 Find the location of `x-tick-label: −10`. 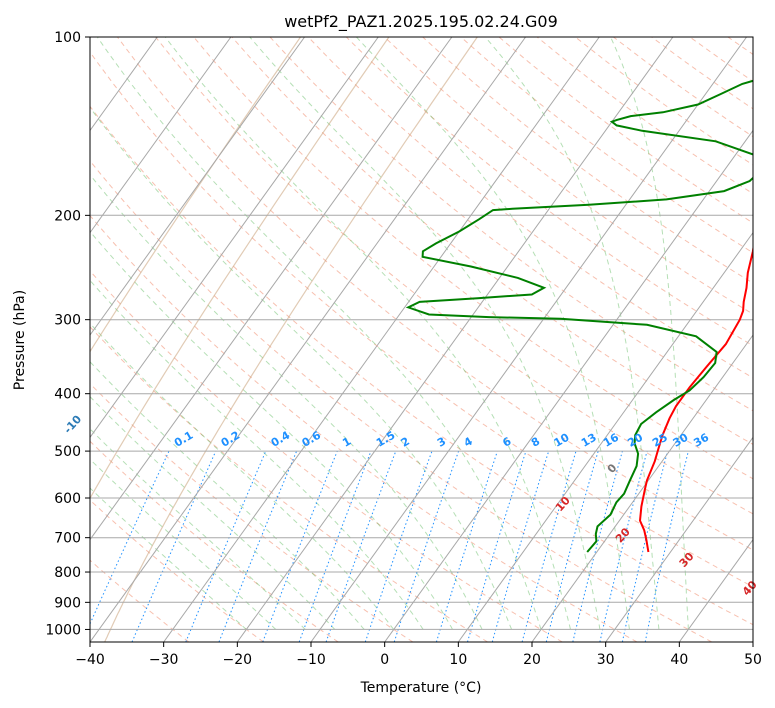

x-tick-label: −10 is located at coordinates (311, 660).